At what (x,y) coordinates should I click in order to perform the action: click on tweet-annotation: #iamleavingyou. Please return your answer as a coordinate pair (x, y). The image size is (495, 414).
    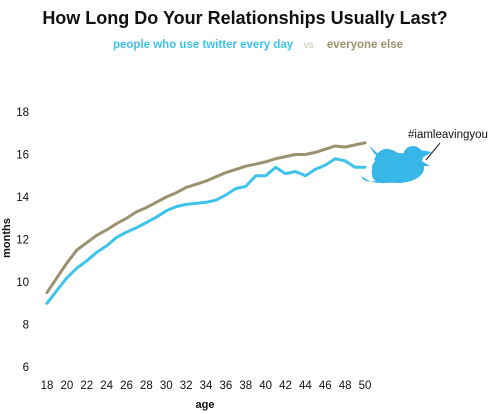
    Looking at the image, I should click on (425, 156).